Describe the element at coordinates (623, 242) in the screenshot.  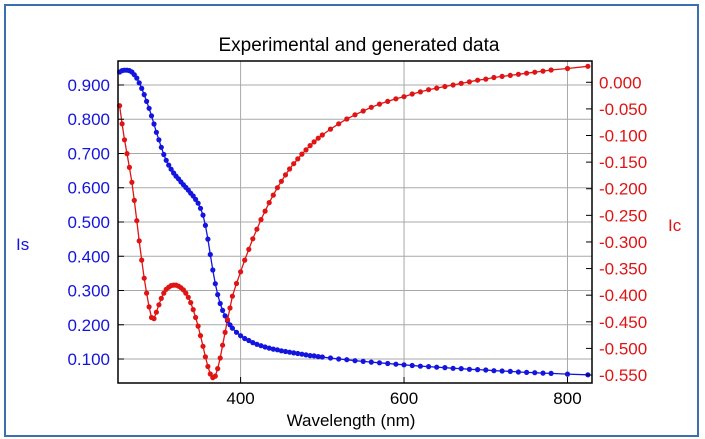
I see `right-tick-label: -0.300` at that location.